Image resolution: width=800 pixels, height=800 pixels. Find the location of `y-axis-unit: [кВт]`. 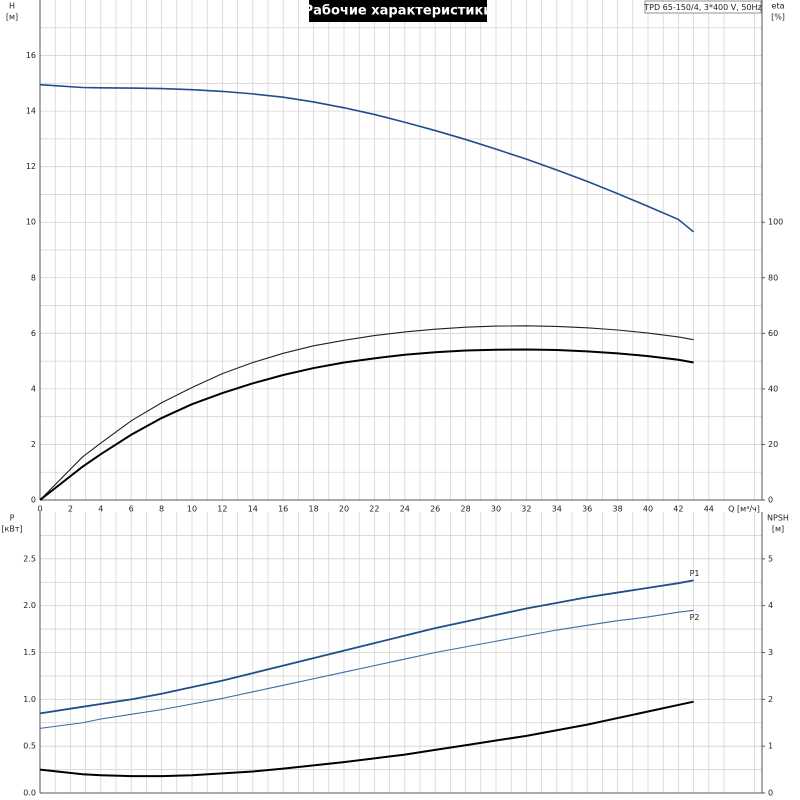

y-axis-unit: [кВт] is located at coordinates (11, 529).